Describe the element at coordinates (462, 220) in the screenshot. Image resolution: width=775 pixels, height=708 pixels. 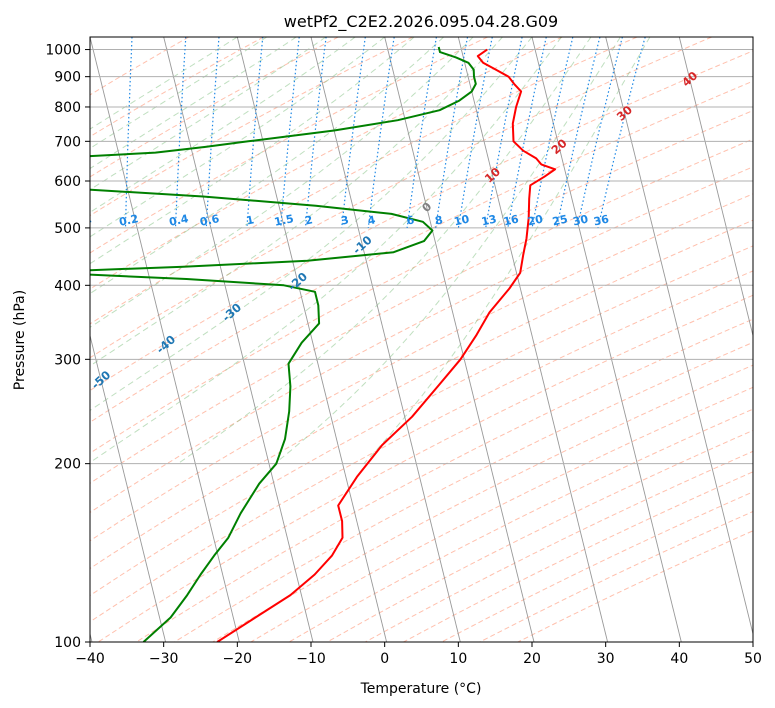
I see `mixing-ratio-label: 10` at that location.